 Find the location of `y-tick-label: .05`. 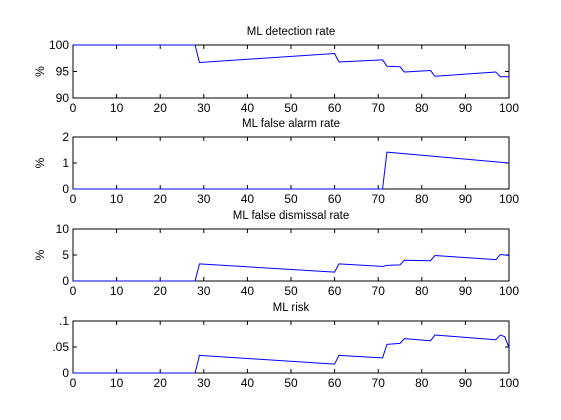

y-tick-label: .05 is located at coordinates (60, 347).